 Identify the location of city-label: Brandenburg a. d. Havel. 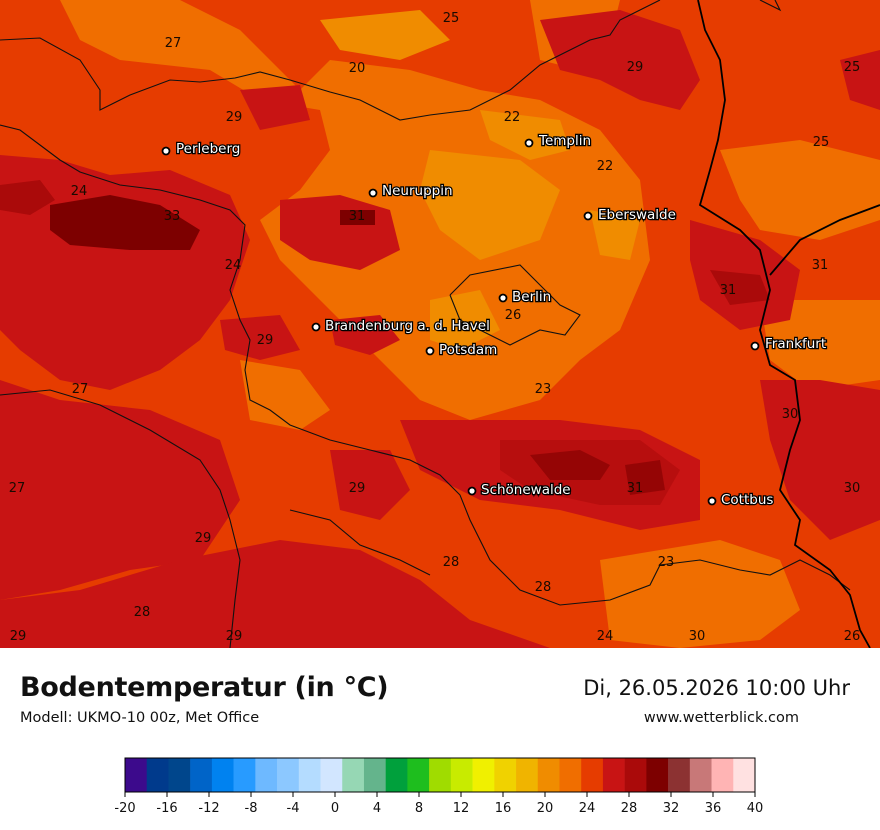
(407, 326).